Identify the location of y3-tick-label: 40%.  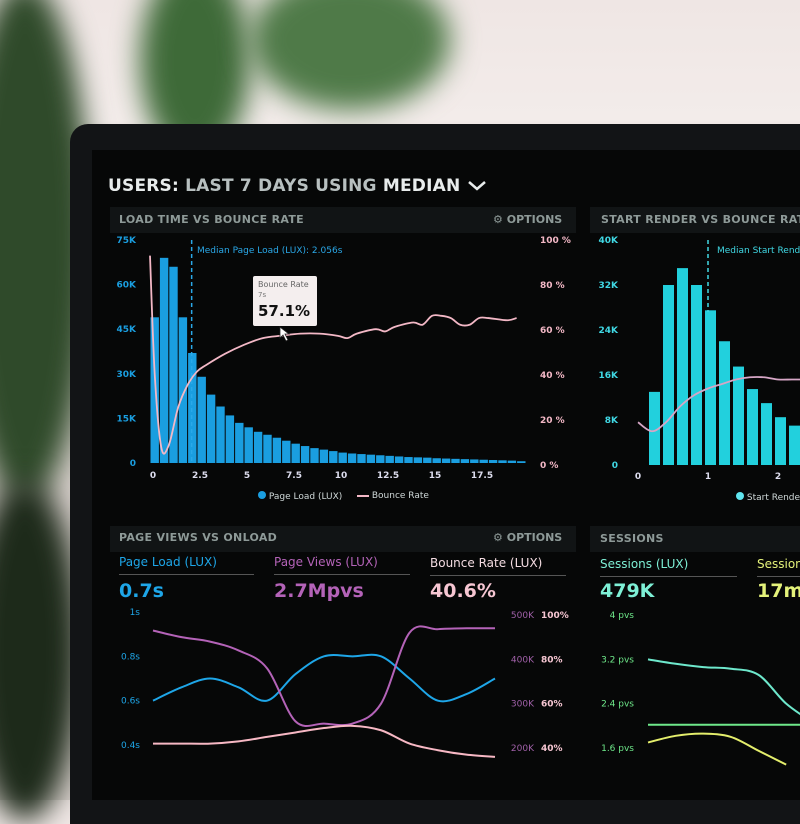
(552, 749).